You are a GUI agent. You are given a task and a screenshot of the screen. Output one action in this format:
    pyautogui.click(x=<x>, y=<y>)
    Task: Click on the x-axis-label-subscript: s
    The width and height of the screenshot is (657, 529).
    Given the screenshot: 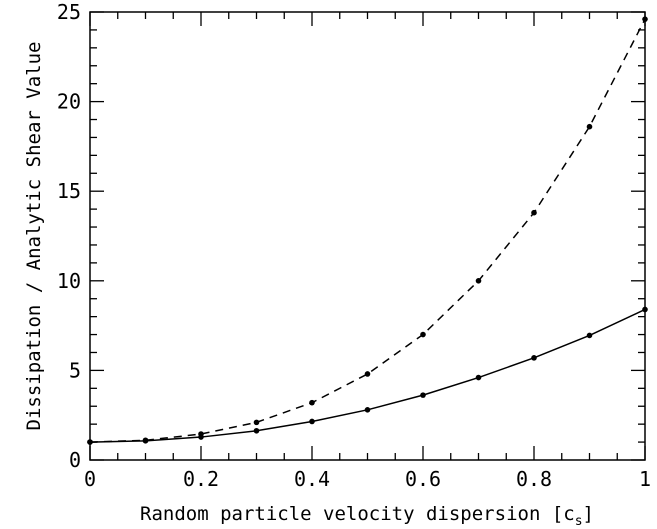 What is the action you would take?
    pyautogui.click(x=579, y=521)
    